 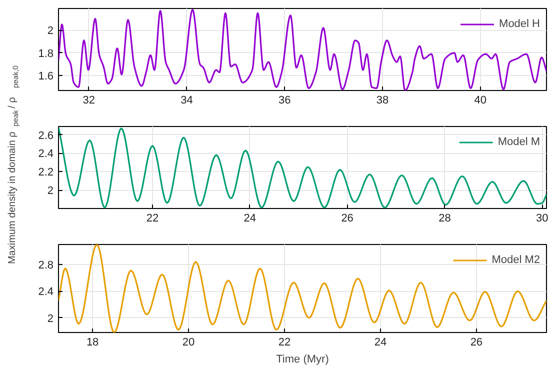 What do you see at coordinates (46, 266) in the screenshot?
I see `y-tick-label: 2.8` at bounding box center [46, 266].